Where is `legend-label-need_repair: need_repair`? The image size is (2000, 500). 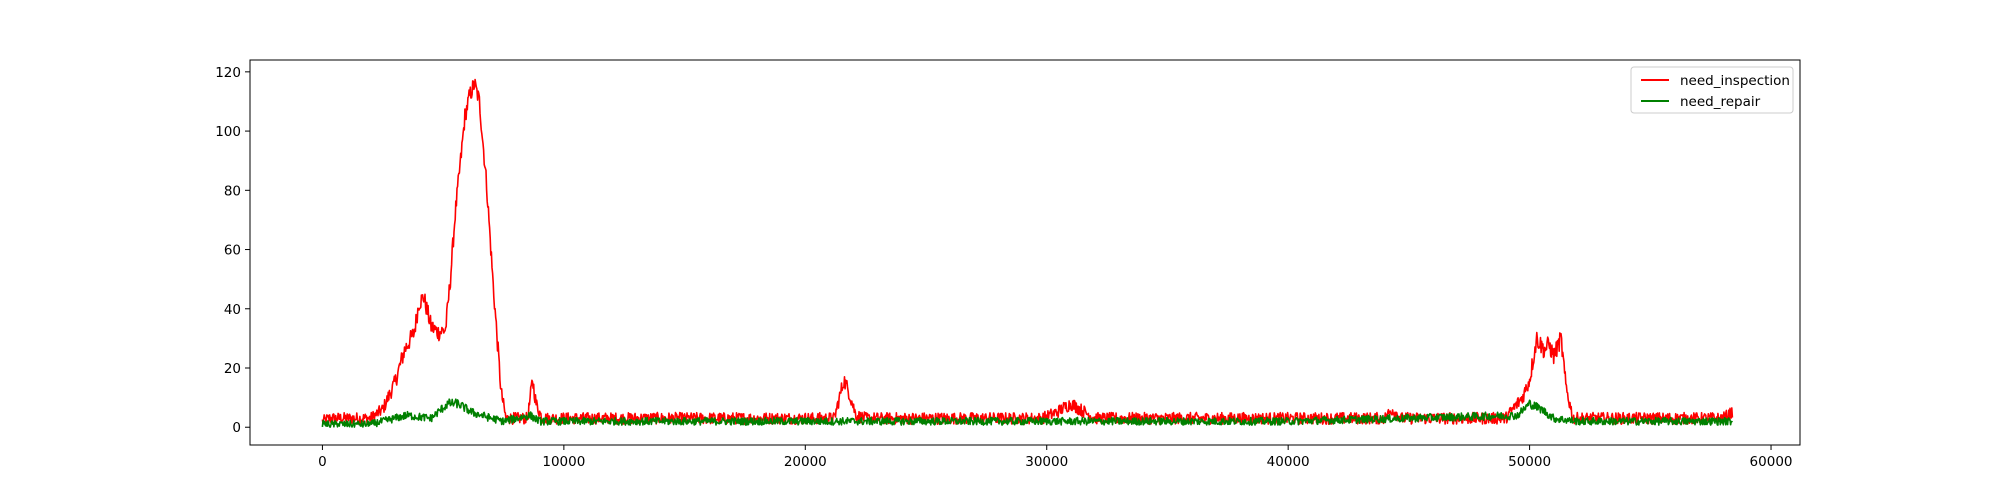
legend-label-need_repair: need_repair is located at coordinates (1720, 102).